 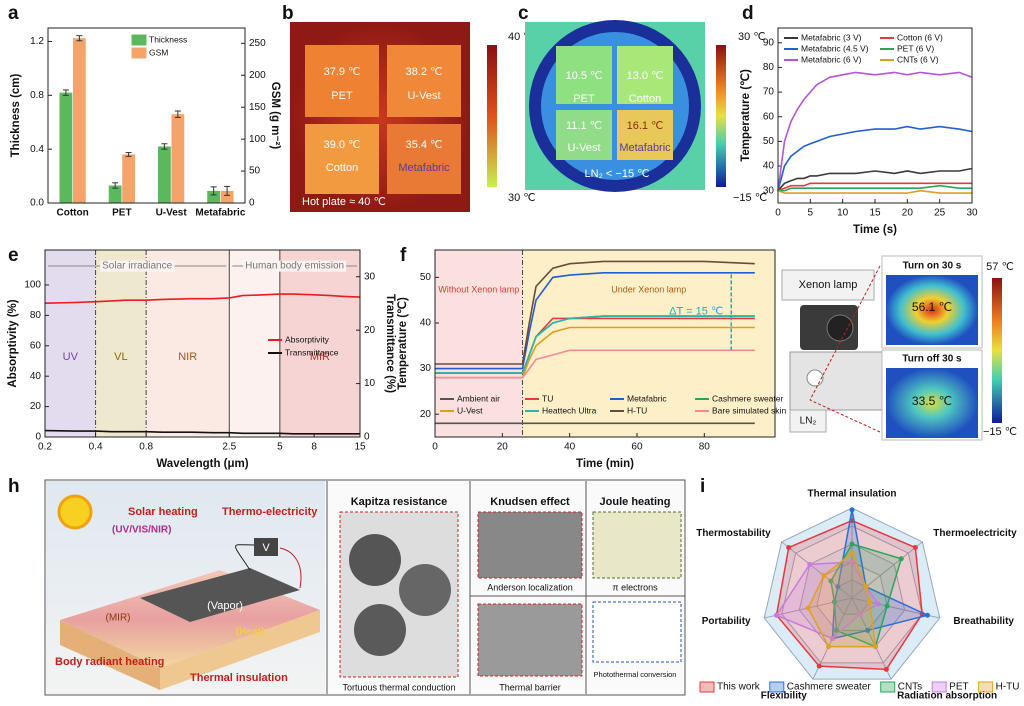 What do you see at coordinates (290, 568) in the screenshot?
I see `wire` at bounding box center [290, 568].